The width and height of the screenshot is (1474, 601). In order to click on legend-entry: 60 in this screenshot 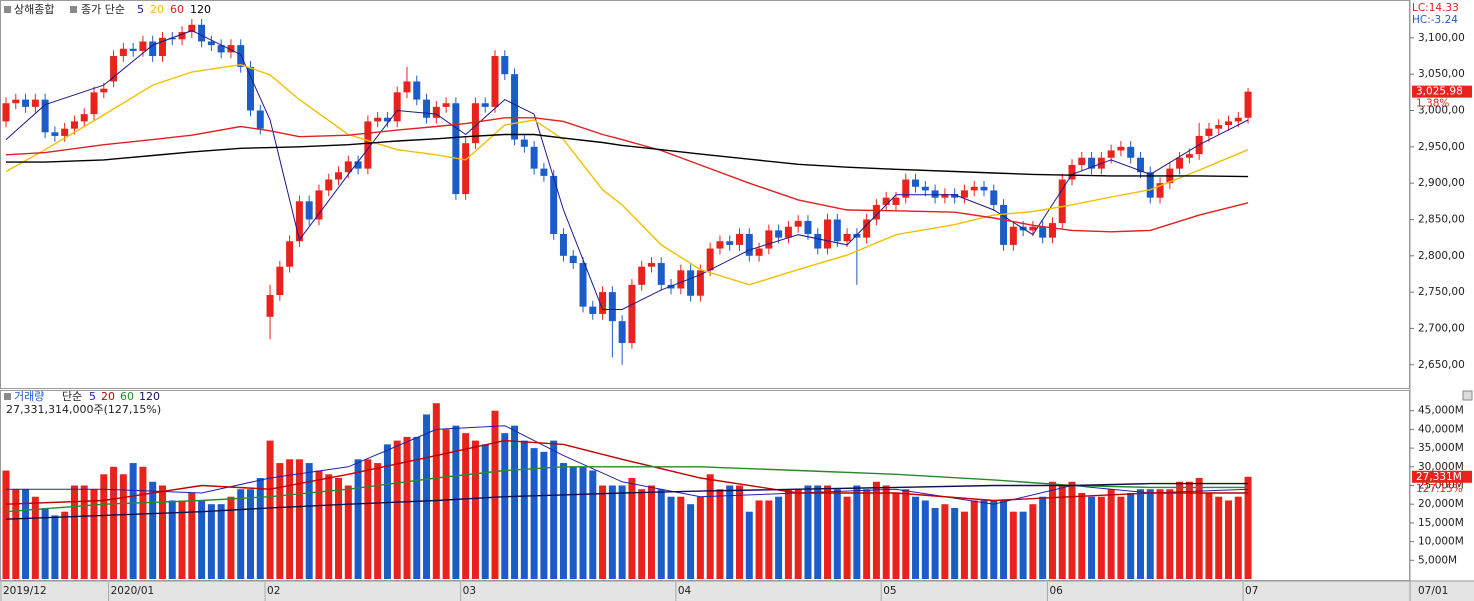, I will do `click(127, 396)`.